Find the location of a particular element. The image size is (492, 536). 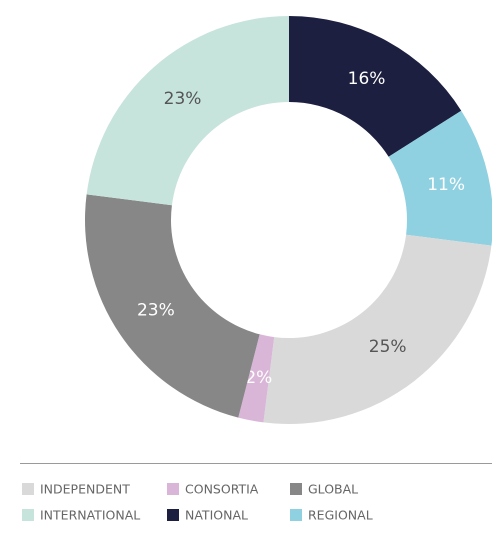

legend-label: INTERNATIONAL is located at coordinates (90, 515).